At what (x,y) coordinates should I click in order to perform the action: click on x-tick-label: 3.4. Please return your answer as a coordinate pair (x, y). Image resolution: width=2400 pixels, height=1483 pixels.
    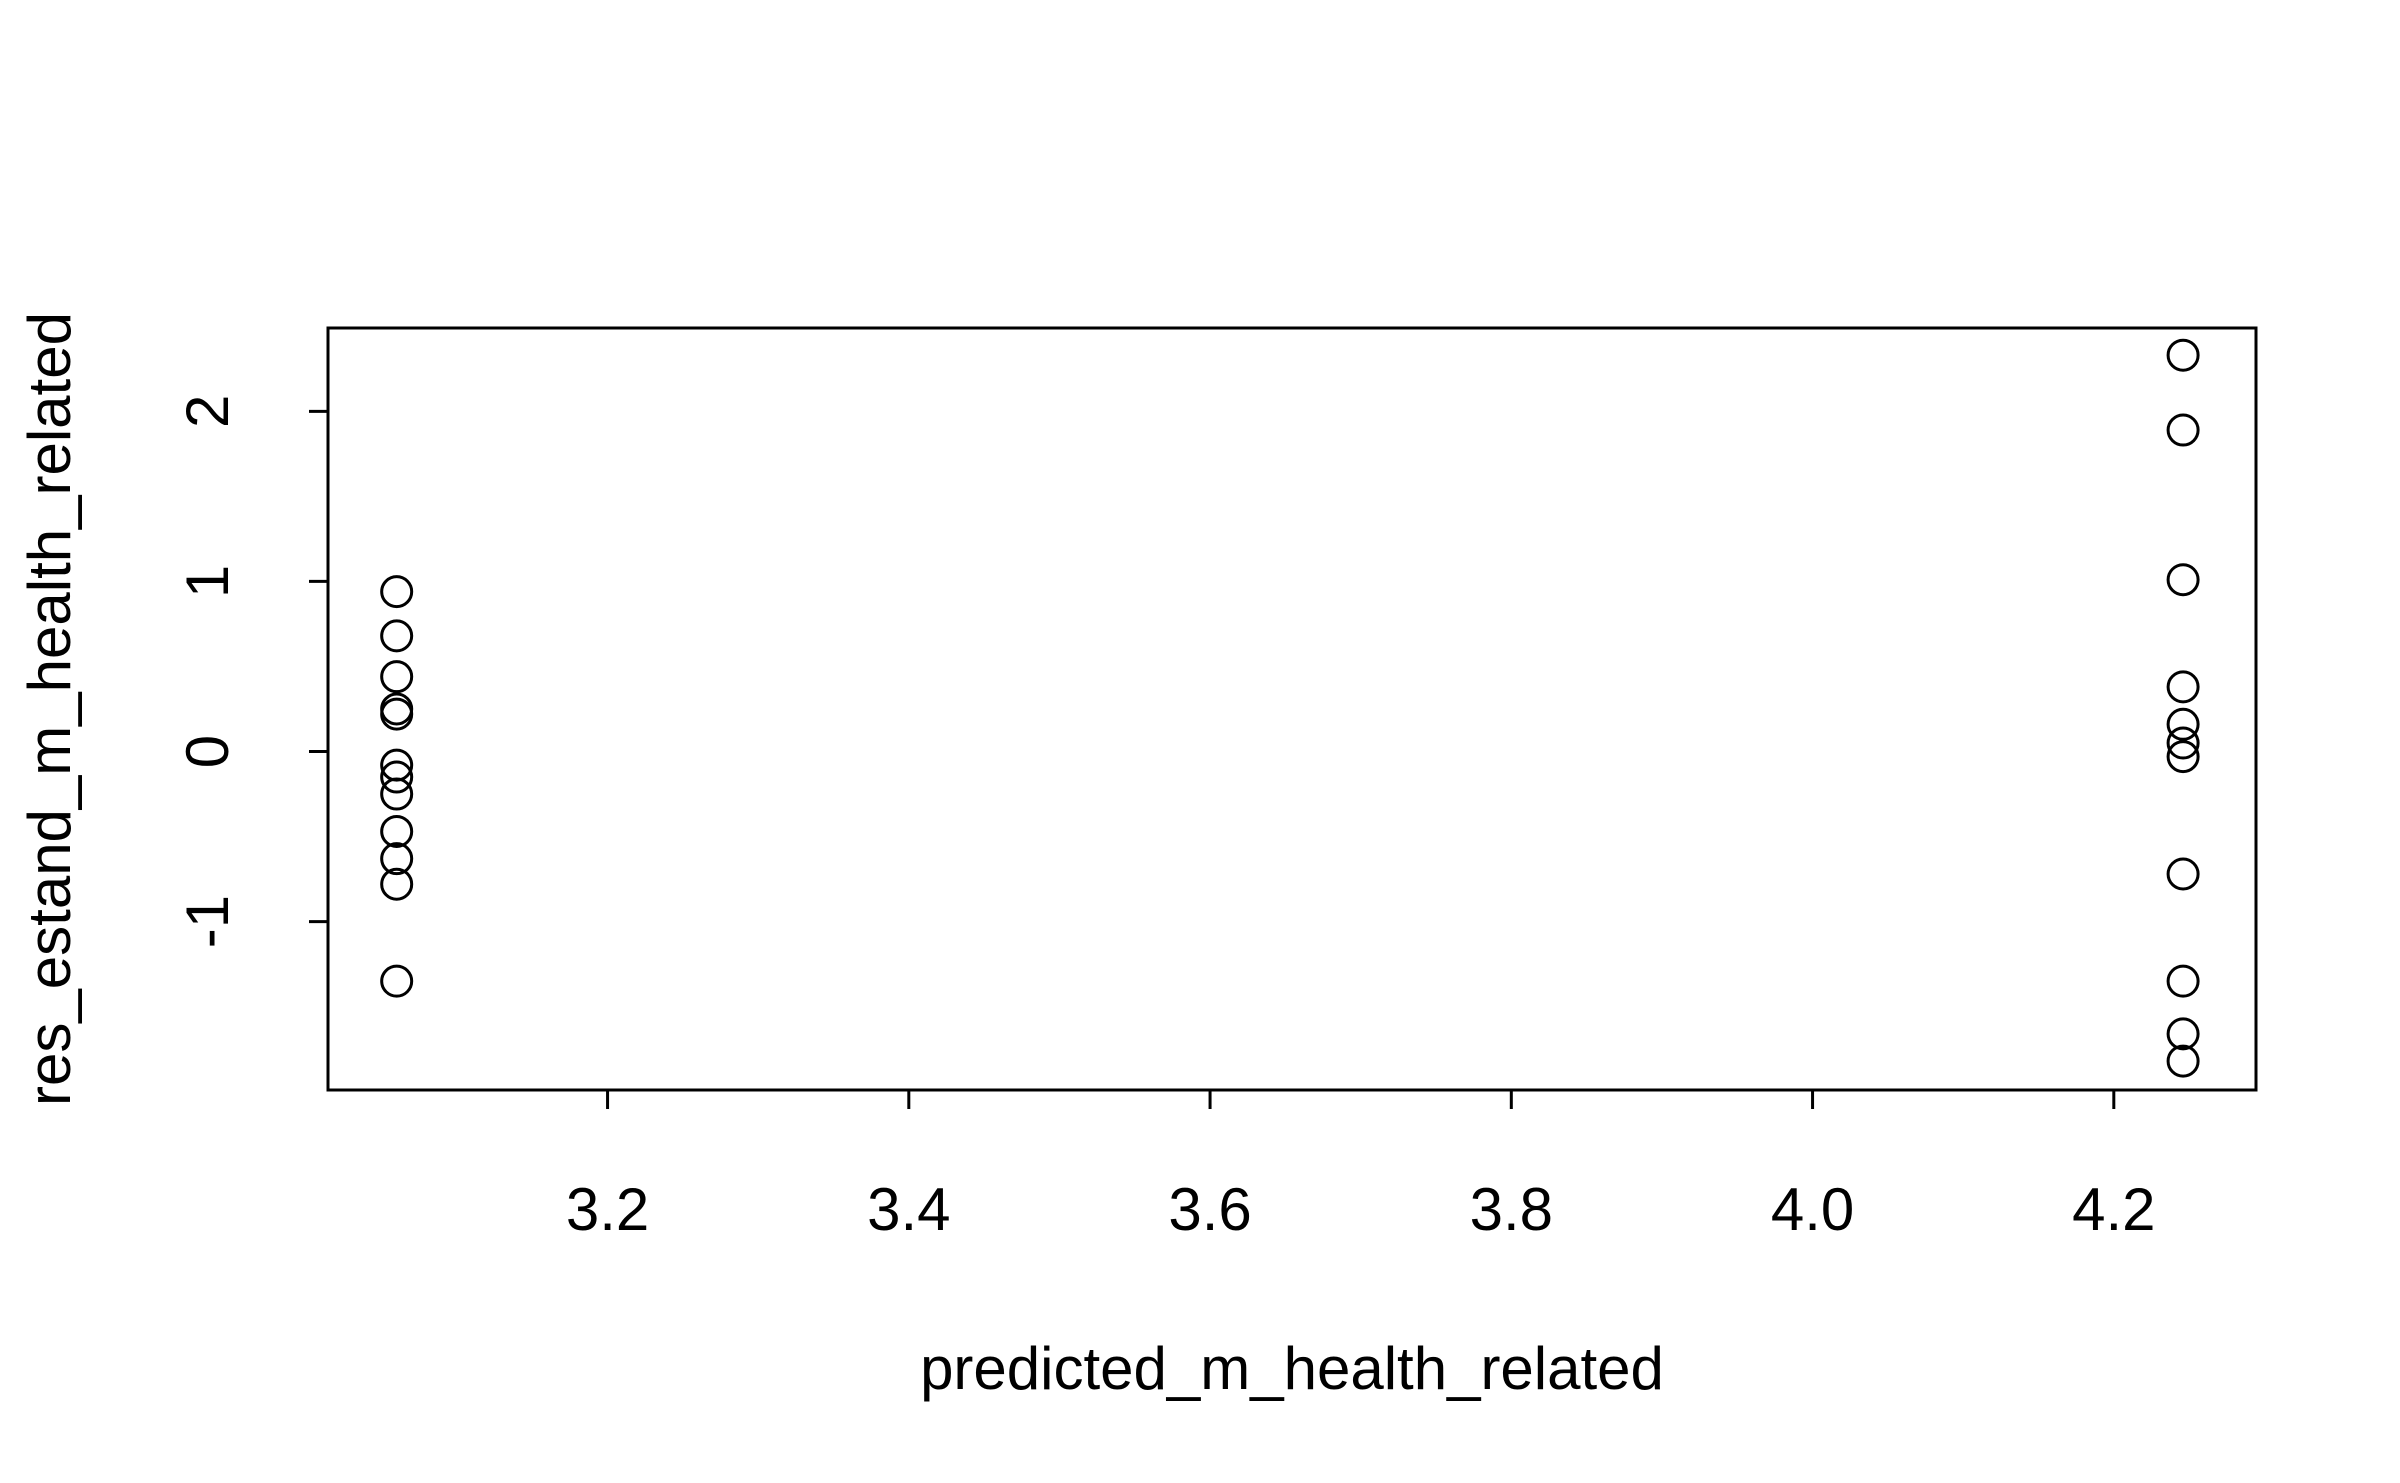
    Looking at the image, I should click on (908, 1209).